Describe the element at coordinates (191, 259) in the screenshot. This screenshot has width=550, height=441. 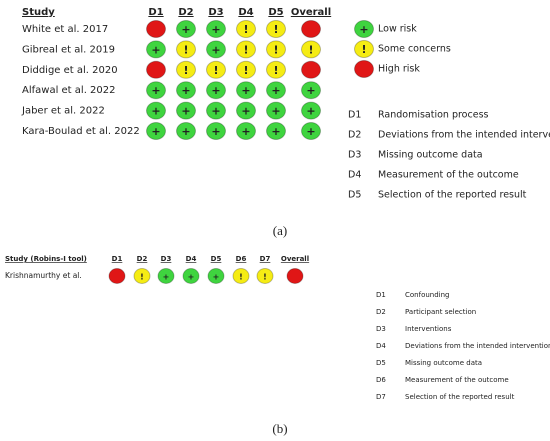
I see `column-header: D4` at that location.